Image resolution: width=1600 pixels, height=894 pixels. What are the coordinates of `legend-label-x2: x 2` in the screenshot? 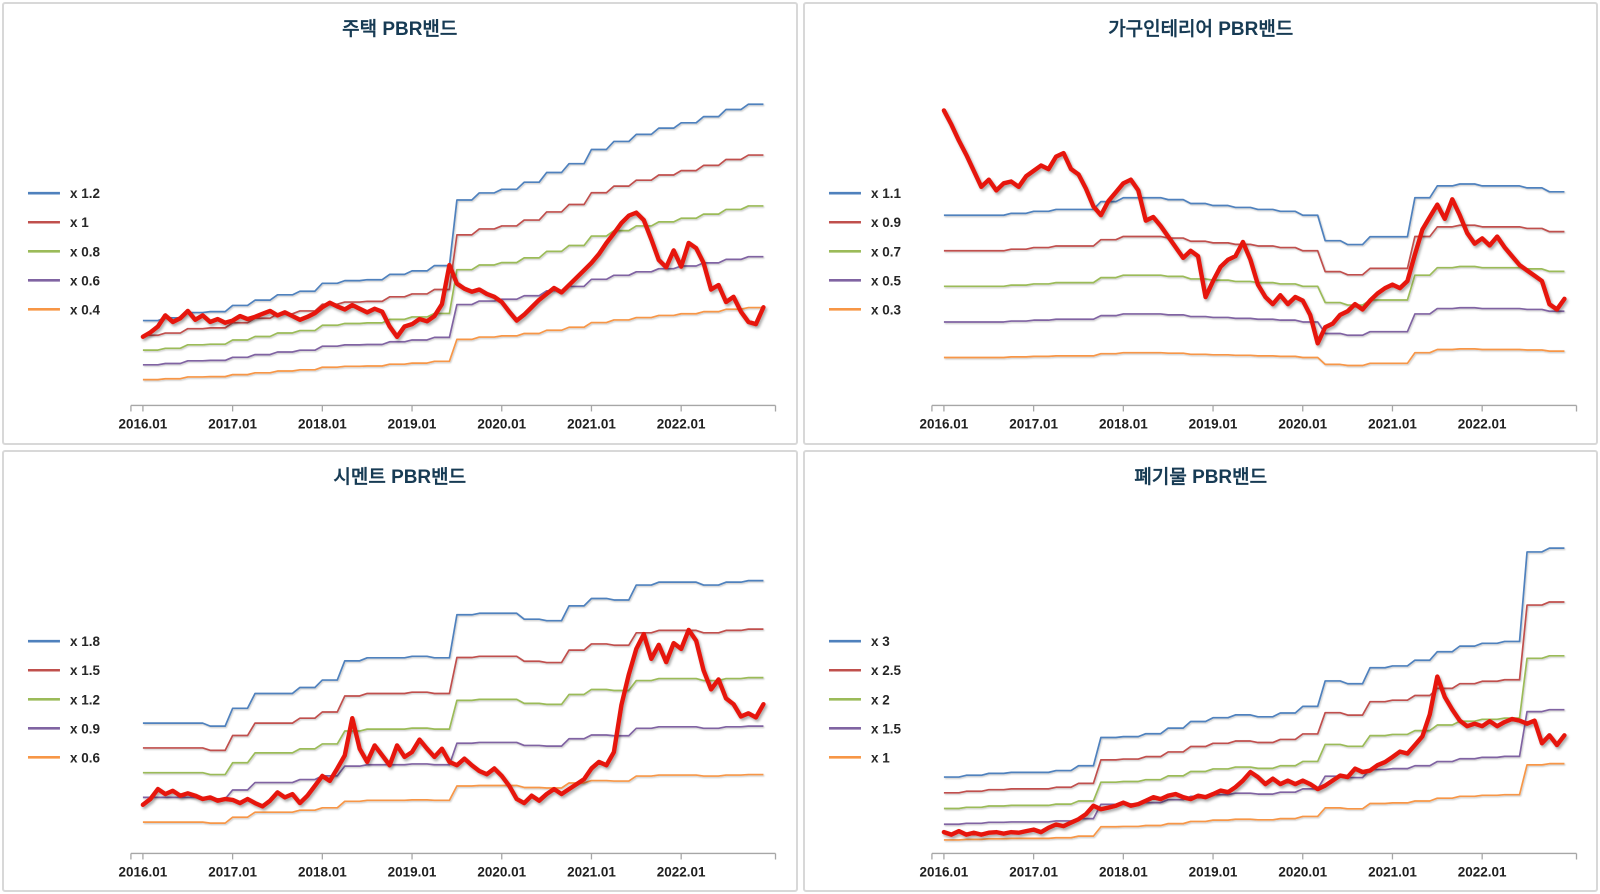 It's located at (879, 699).